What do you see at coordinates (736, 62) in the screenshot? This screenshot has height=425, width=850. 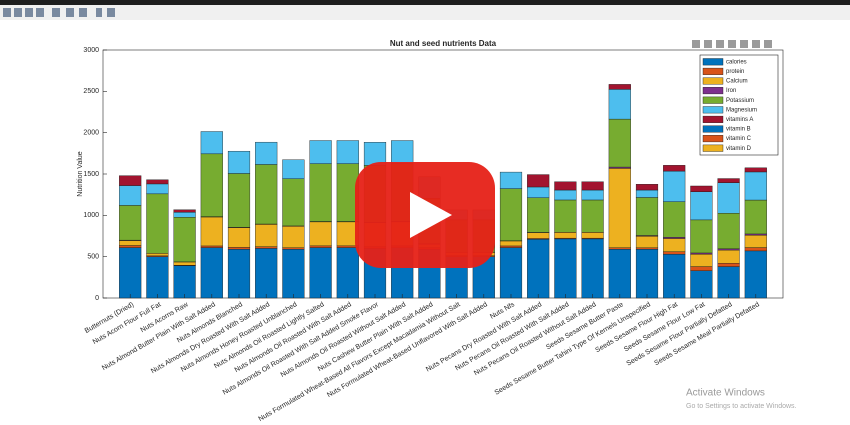 I see `legend-label: calories` at bounding box center [736, 62].